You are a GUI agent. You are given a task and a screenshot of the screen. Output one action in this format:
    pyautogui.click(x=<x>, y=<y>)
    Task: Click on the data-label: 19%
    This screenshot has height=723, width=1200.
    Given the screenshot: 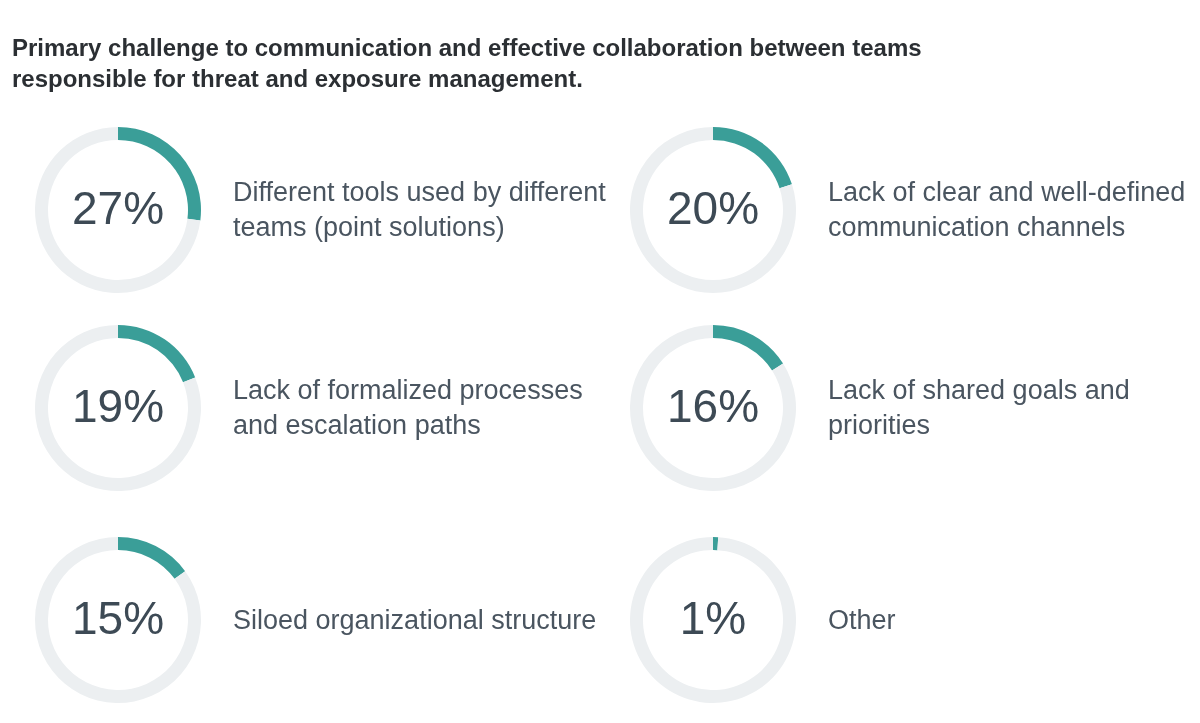 What is the action you would take?
    pyautogui.click(x=118, y=406)
    